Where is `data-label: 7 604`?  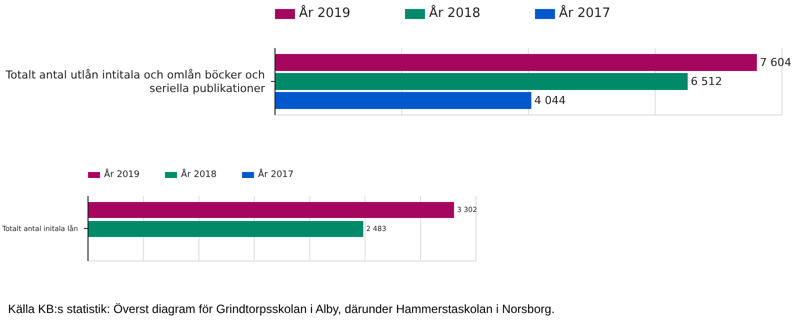 data-label: 7 604 is located at coordinates (776, 62).